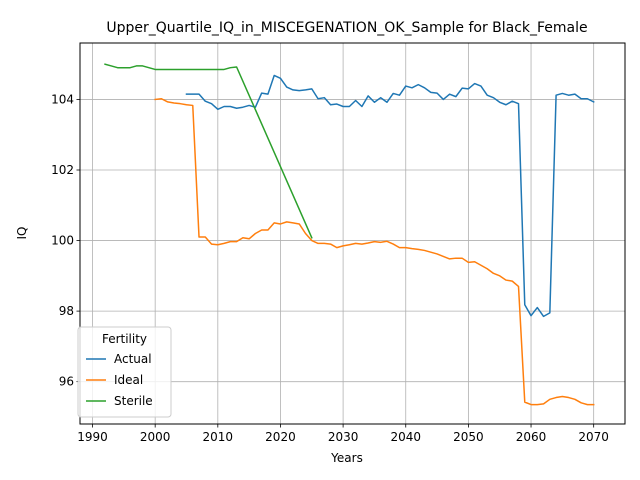  What do you see at coordinates (124, 339) in the screenshot?
I see `legend-title: Fertility` at bounding box center [124, 339].